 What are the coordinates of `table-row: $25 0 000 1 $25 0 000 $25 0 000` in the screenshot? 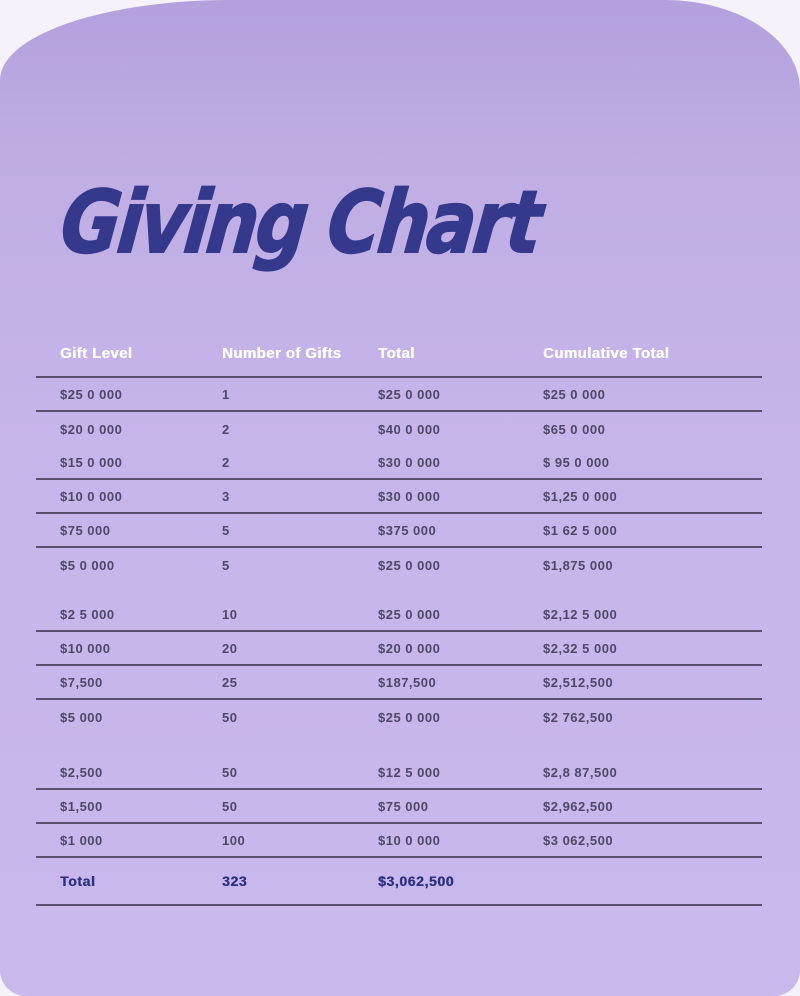 It's located at (399, 395).